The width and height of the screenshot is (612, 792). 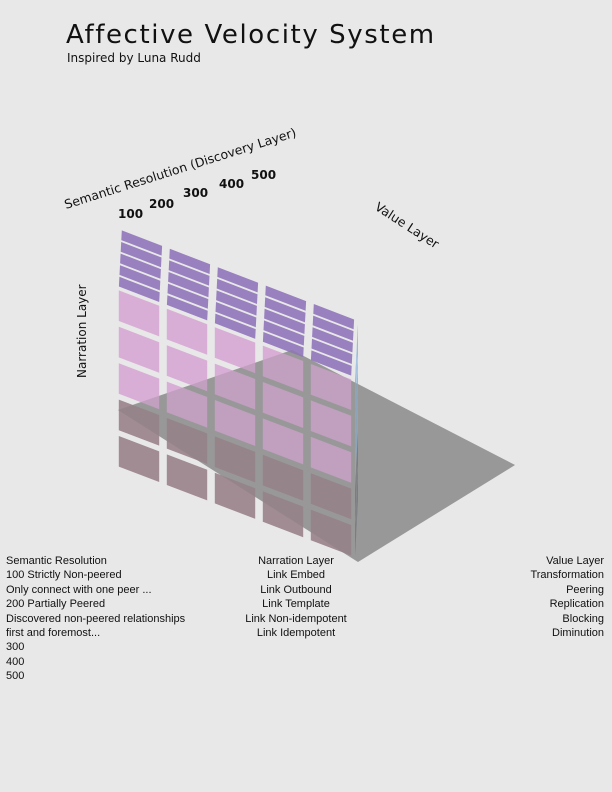 What do you see at coordinates (296, 604) in the screenshot?
I see `legend-item: Link Template` at bounding box center [296, 604].